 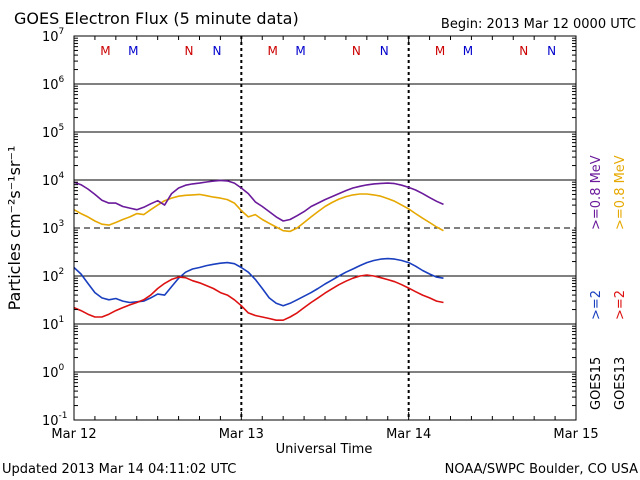 I want to click on series-goes15-2-mev, so click(x=258, y=282).